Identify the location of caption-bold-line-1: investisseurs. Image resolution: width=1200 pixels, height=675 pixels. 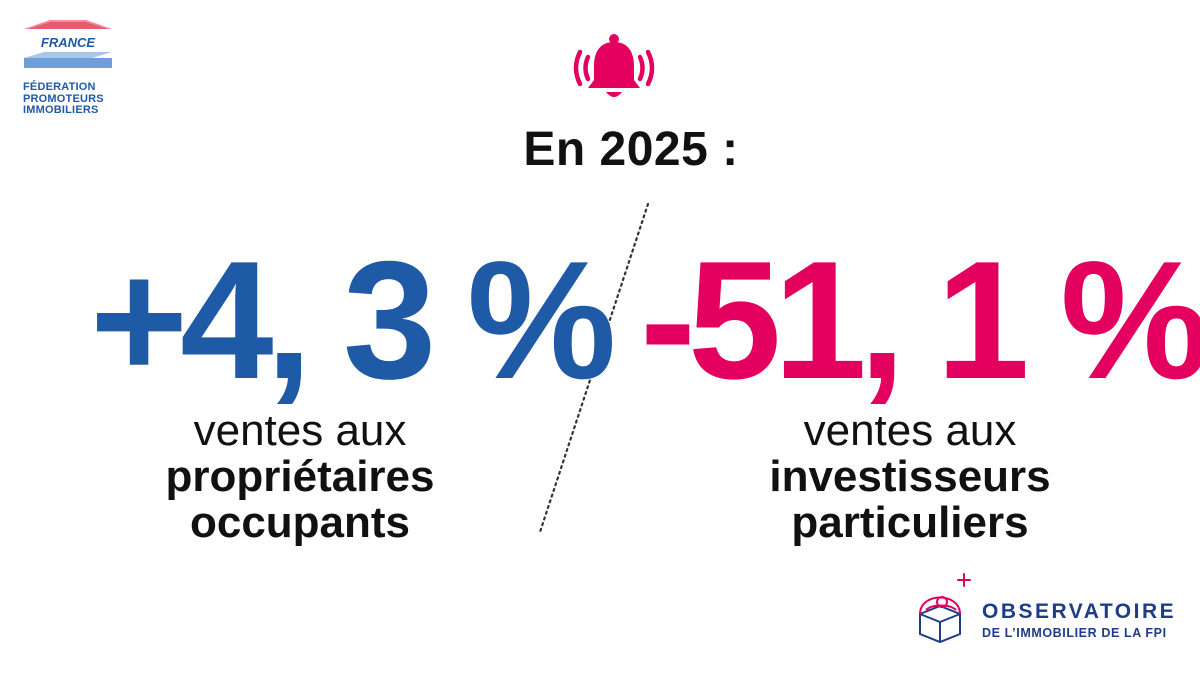
(910, 476).